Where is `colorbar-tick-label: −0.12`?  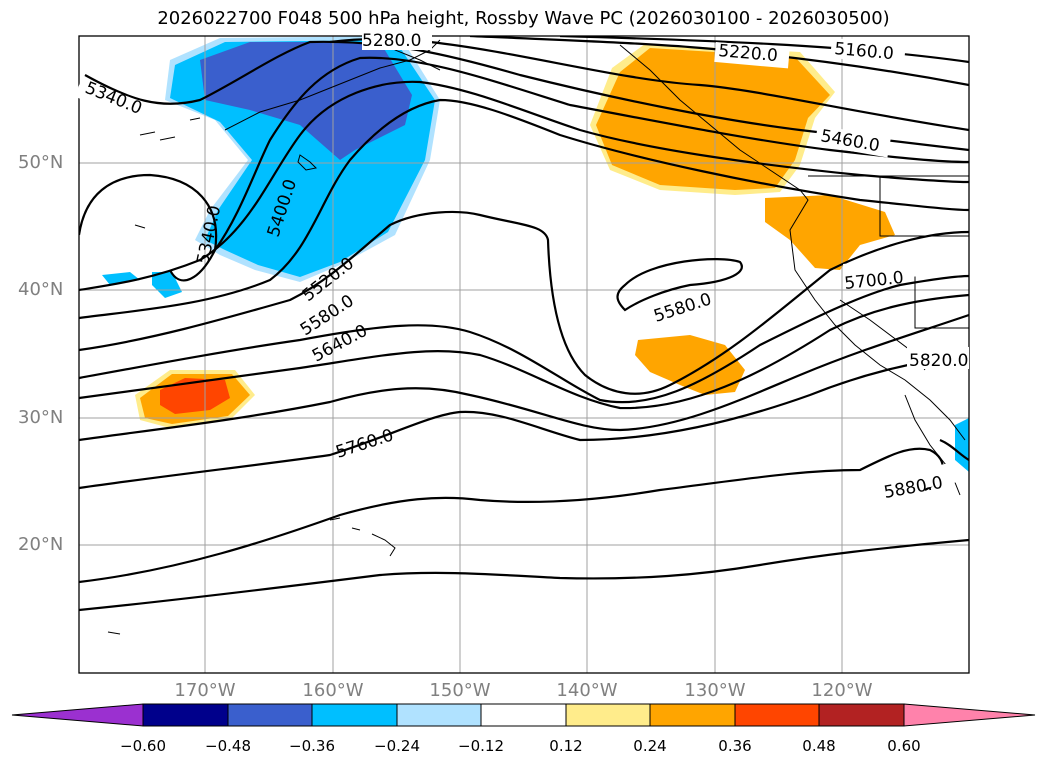 colorbar-tick-label: −0.12 is located at coordinates (481, 746).